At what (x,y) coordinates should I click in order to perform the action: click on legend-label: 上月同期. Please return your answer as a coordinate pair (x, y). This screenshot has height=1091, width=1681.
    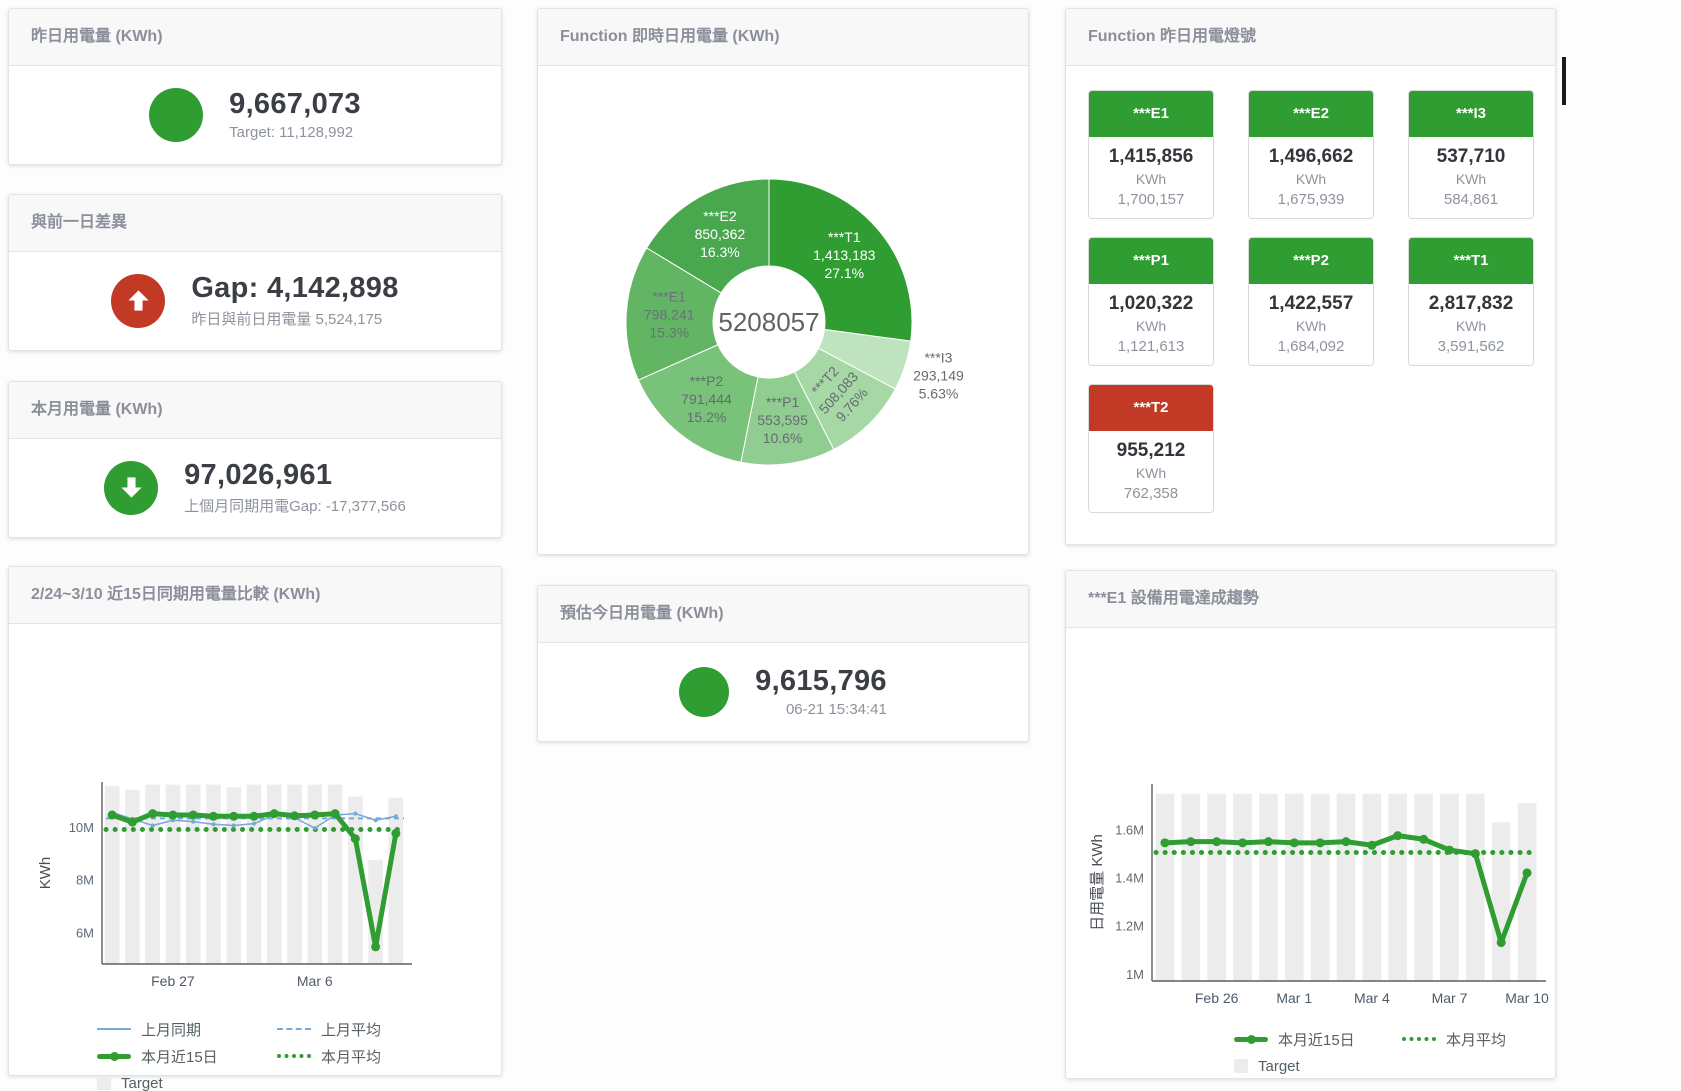
    Looking at the image, I should click on (171, 1030).